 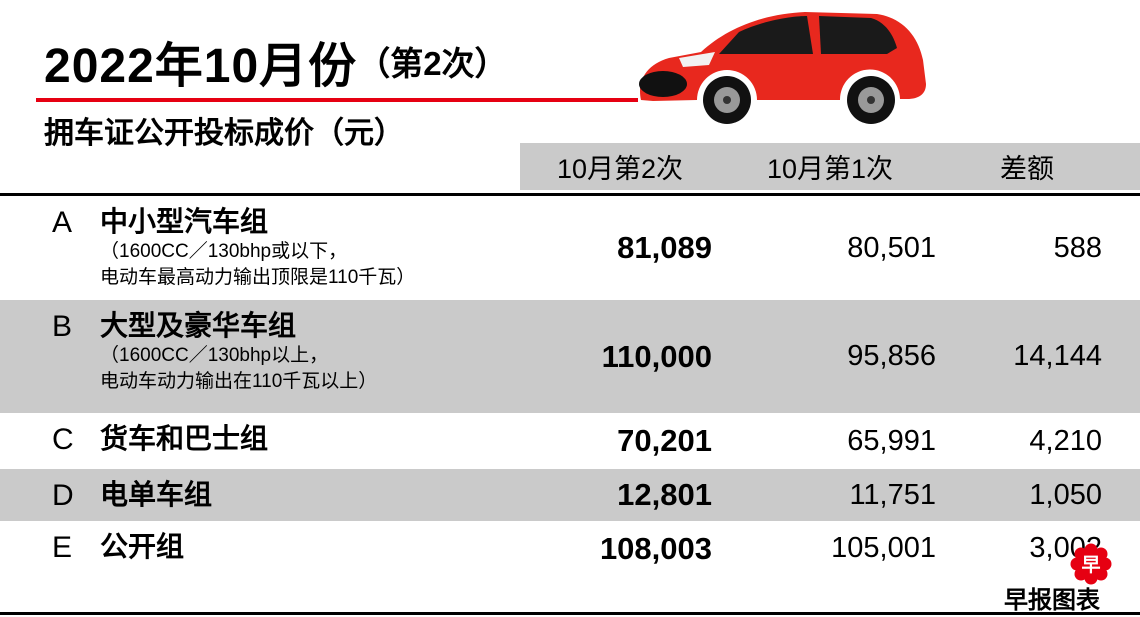 I want to click on row-letter: E, so click(x=62, y=547).